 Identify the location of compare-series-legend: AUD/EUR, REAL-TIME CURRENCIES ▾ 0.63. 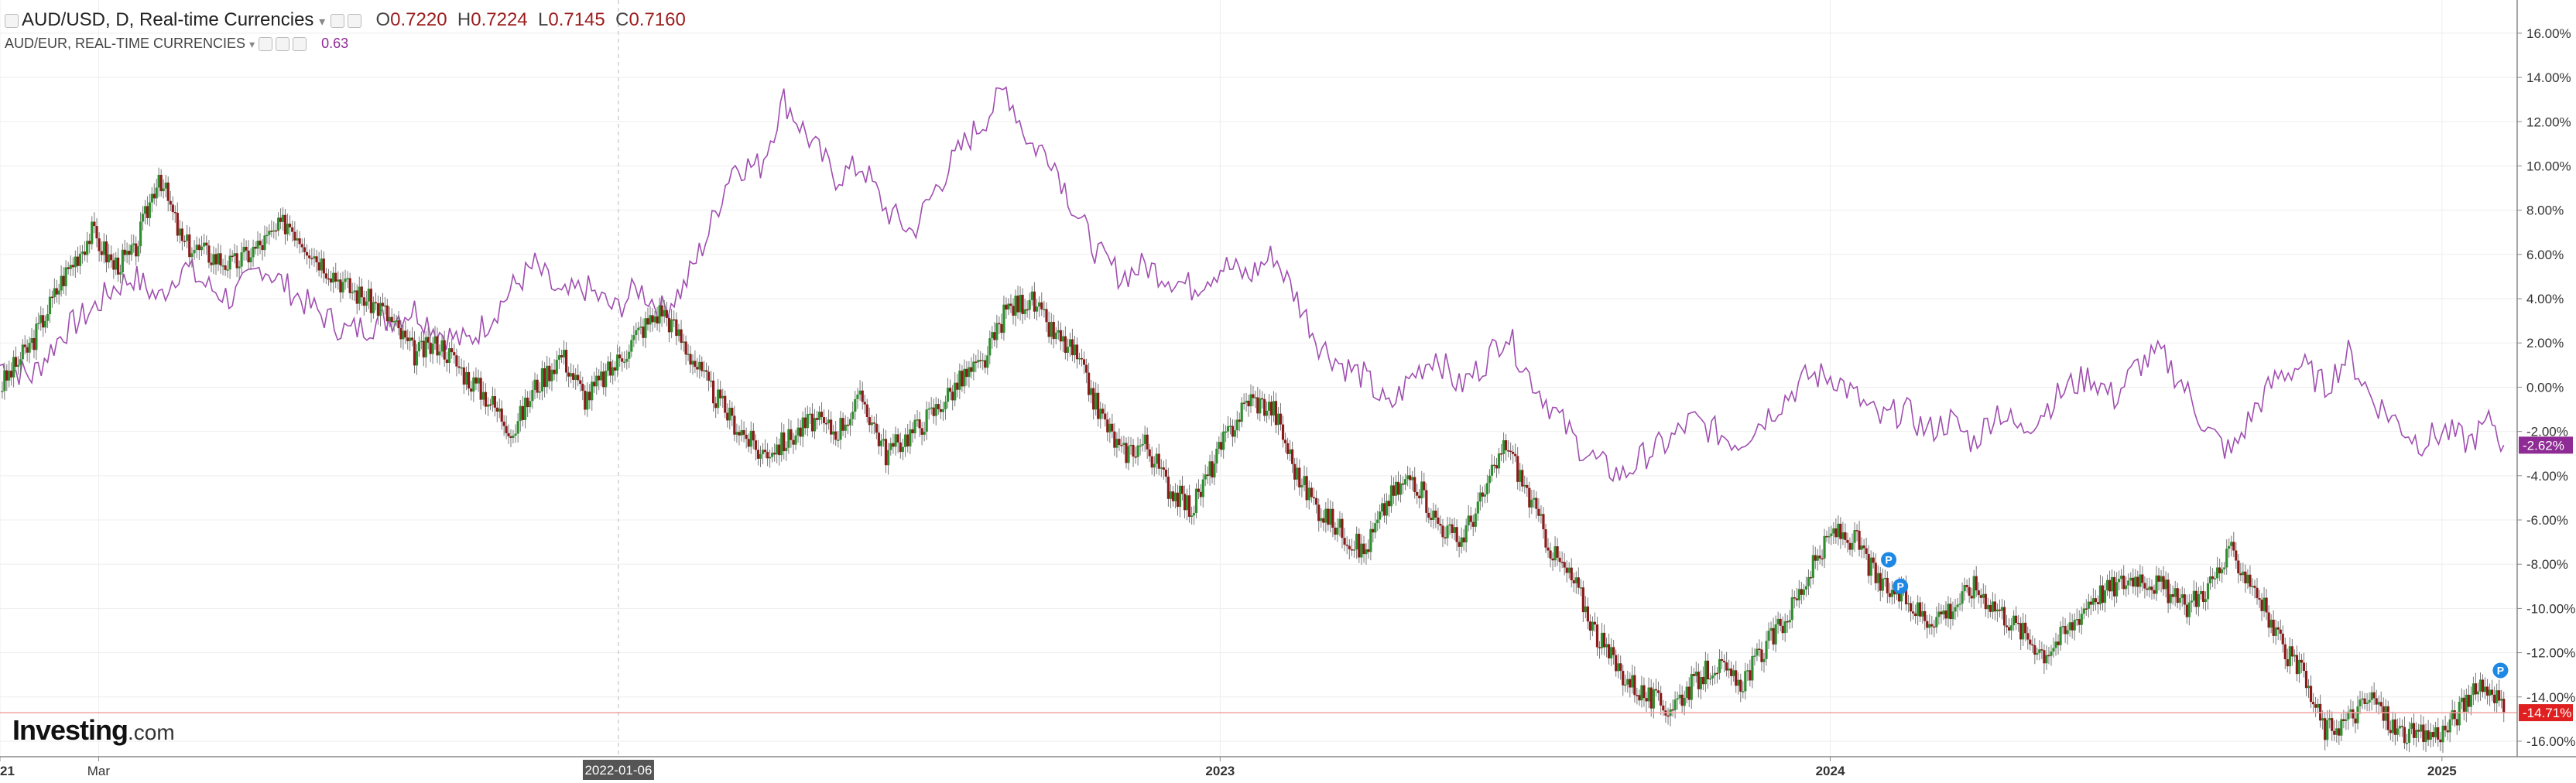
(176, 44).